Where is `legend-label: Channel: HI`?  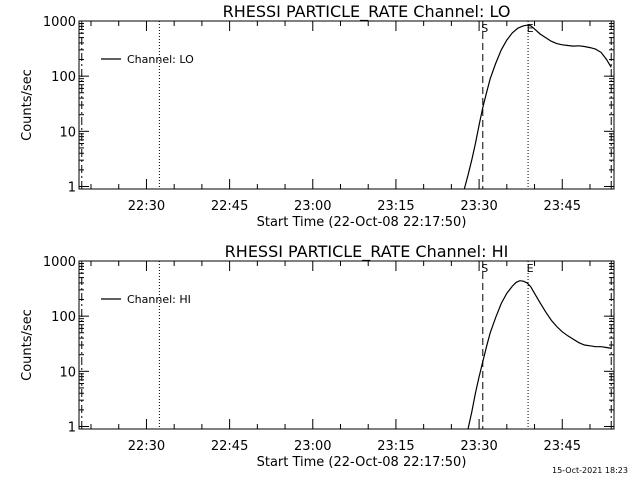 legend-label: Channel: HI is located at coordinates (159, 299).